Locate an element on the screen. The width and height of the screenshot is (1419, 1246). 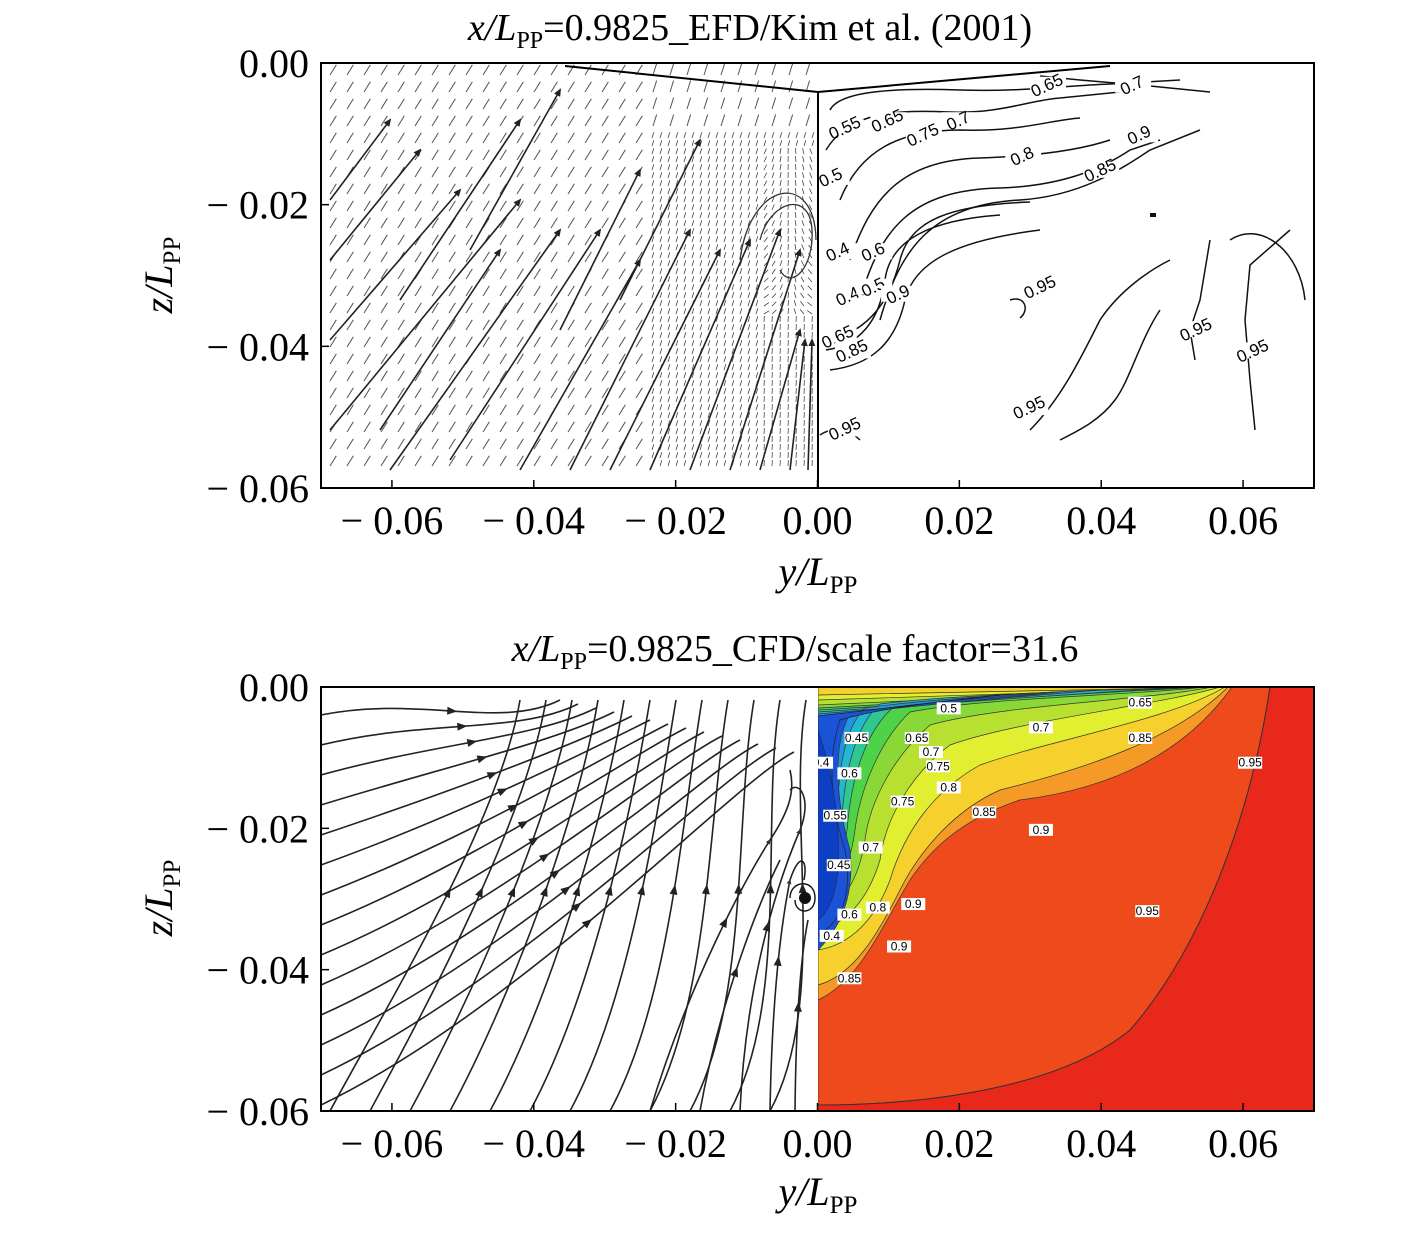
y-axis-subscript: PP is located at coordinates (172, 874).